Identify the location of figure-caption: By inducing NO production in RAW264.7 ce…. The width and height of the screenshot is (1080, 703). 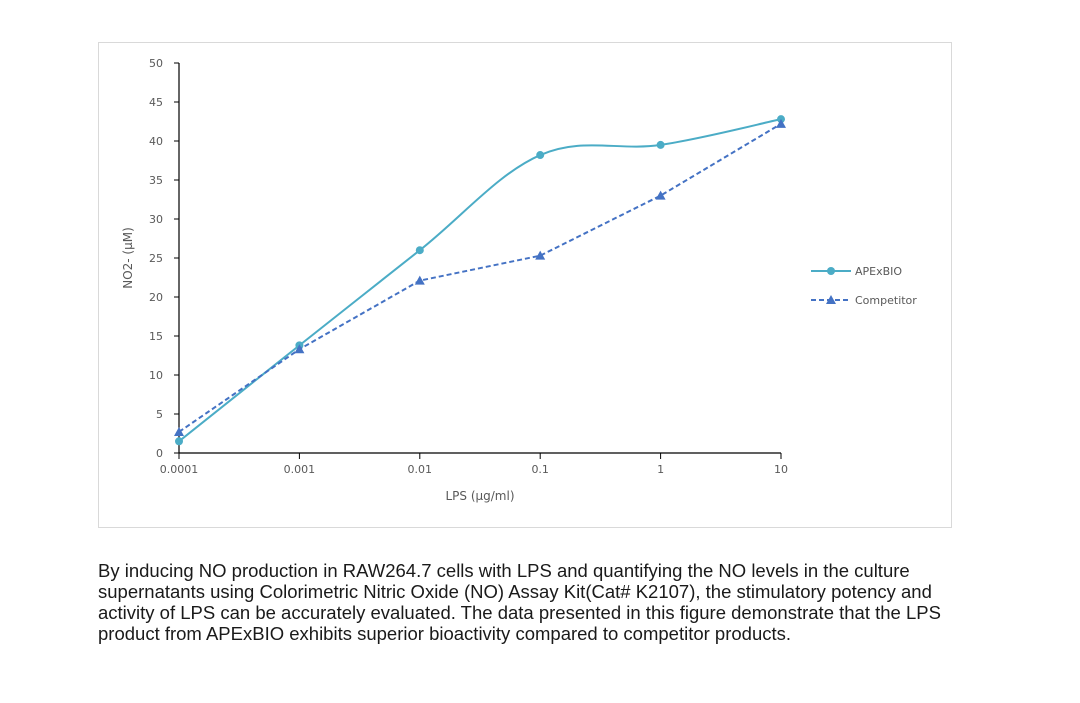
(519, 602).